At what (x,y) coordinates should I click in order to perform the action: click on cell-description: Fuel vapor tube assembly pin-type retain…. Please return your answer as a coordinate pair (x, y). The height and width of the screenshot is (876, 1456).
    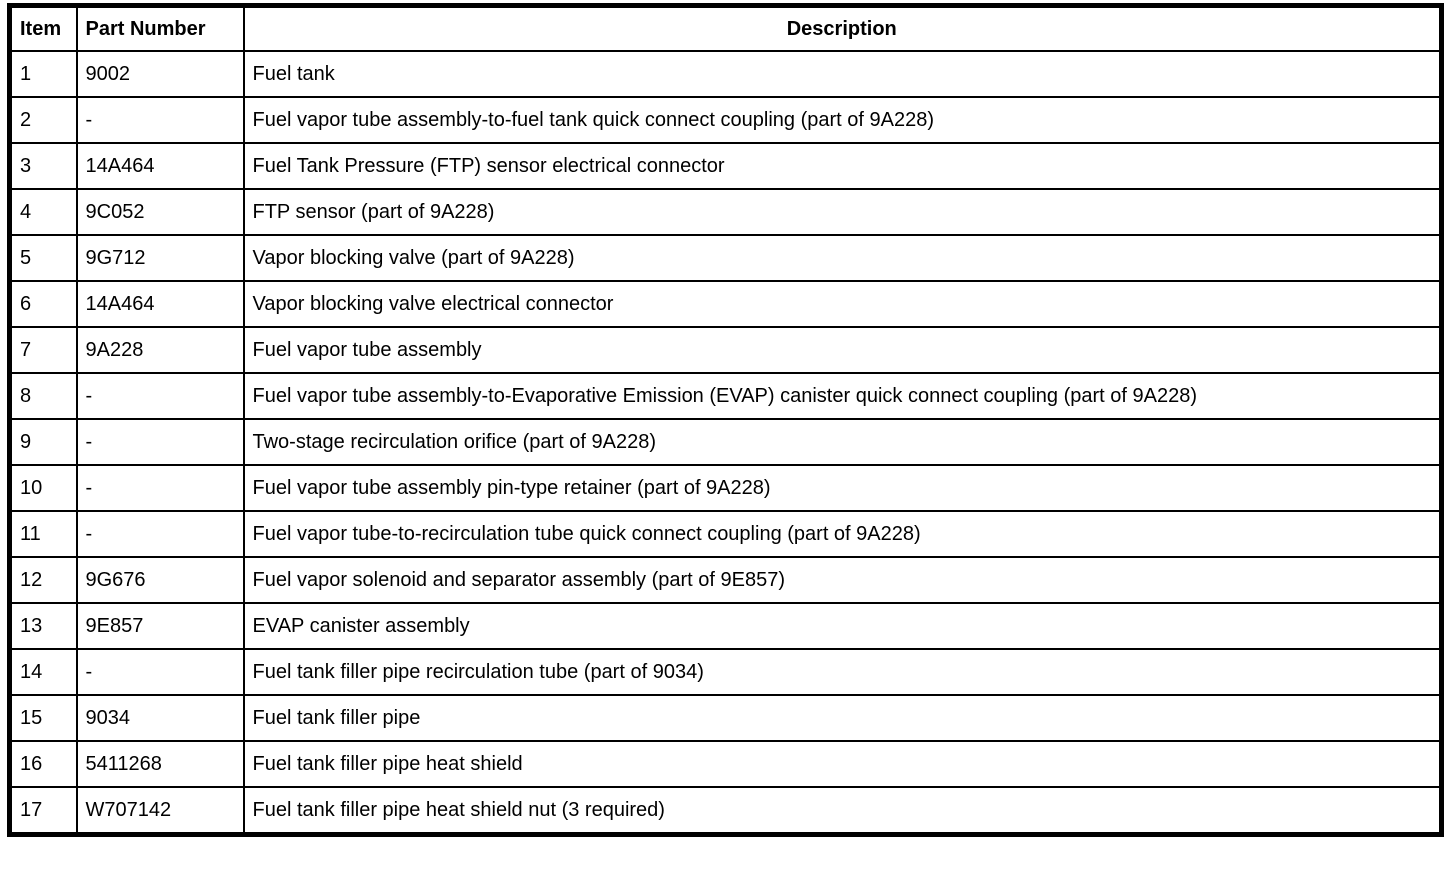
    Looking at the image, I should click on (842, 488).